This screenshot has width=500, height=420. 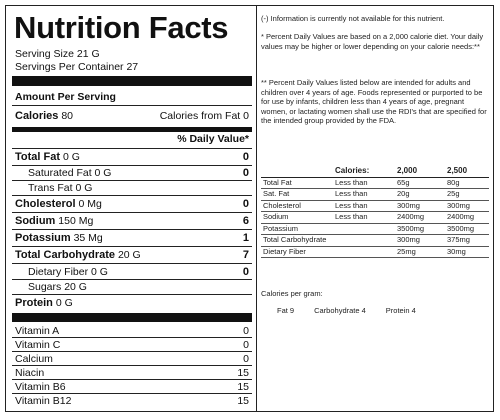 I want to click on nutrient-name: Potassium, so click(x=43, y=238).